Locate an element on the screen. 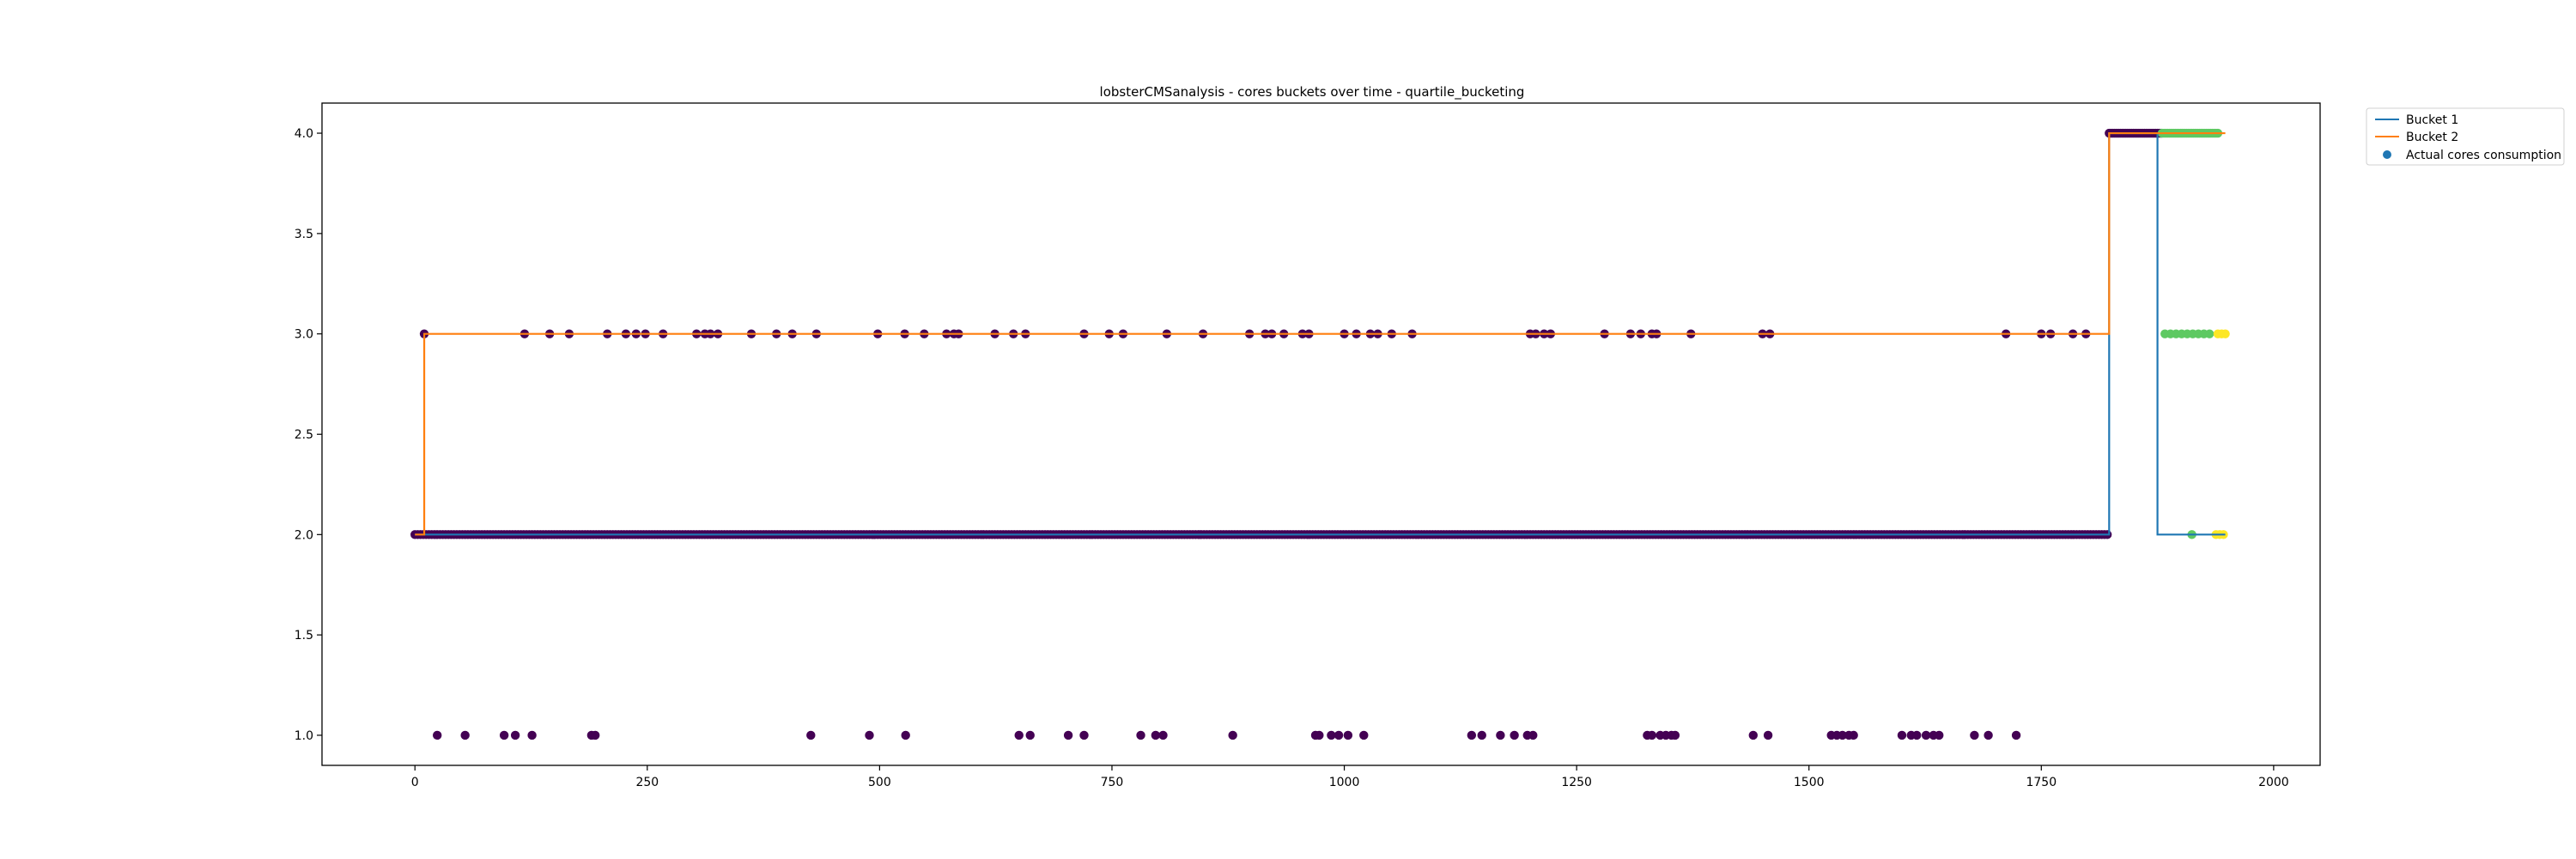 The height and width of the screenshot is (859, 2576). x-tick-label: 1250 is located at coordinates (1576, 783).